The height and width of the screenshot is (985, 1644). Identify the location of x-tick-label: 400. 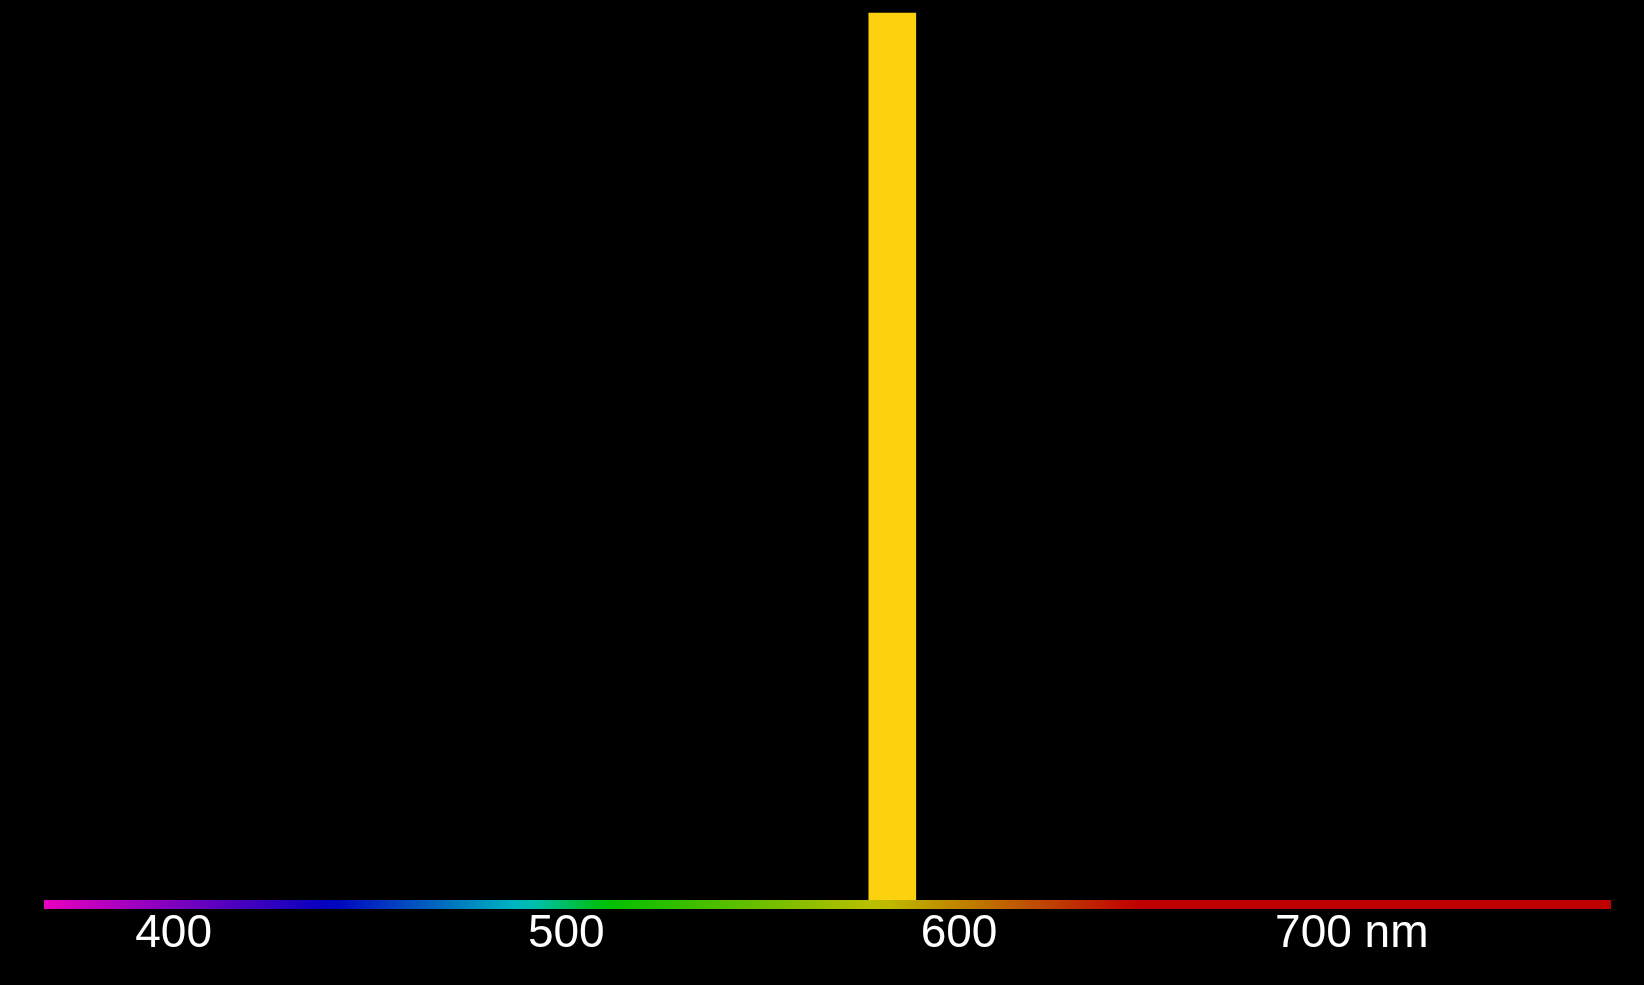
(173, 931).